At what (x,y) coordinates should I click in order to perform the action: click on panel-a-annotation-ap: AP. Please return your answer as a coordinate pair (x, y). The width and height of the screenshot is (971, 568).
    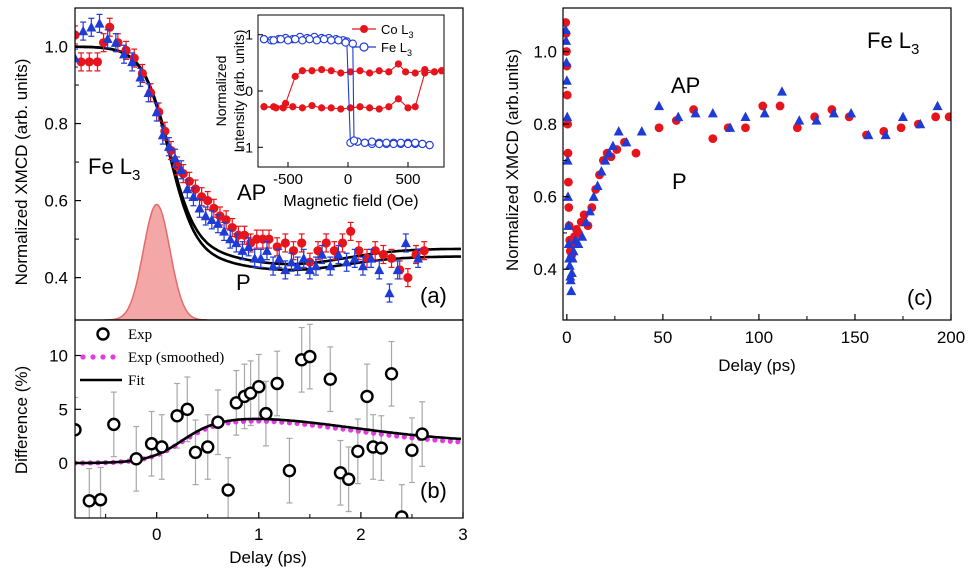
    Looking at the image, I should click on (251, 192).